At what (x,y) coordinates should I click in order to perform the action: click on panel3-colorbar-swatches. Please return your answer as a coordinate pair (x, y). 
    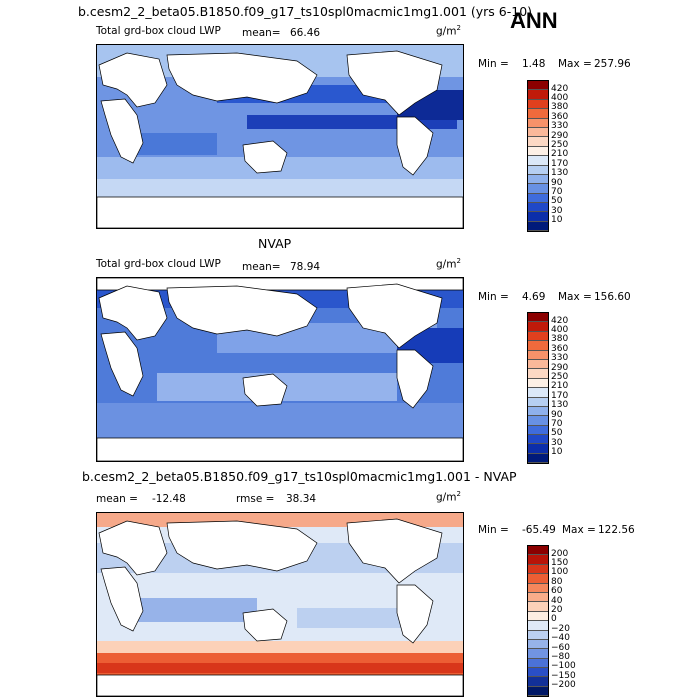
    Looking at the image, I should click on (538, 621).